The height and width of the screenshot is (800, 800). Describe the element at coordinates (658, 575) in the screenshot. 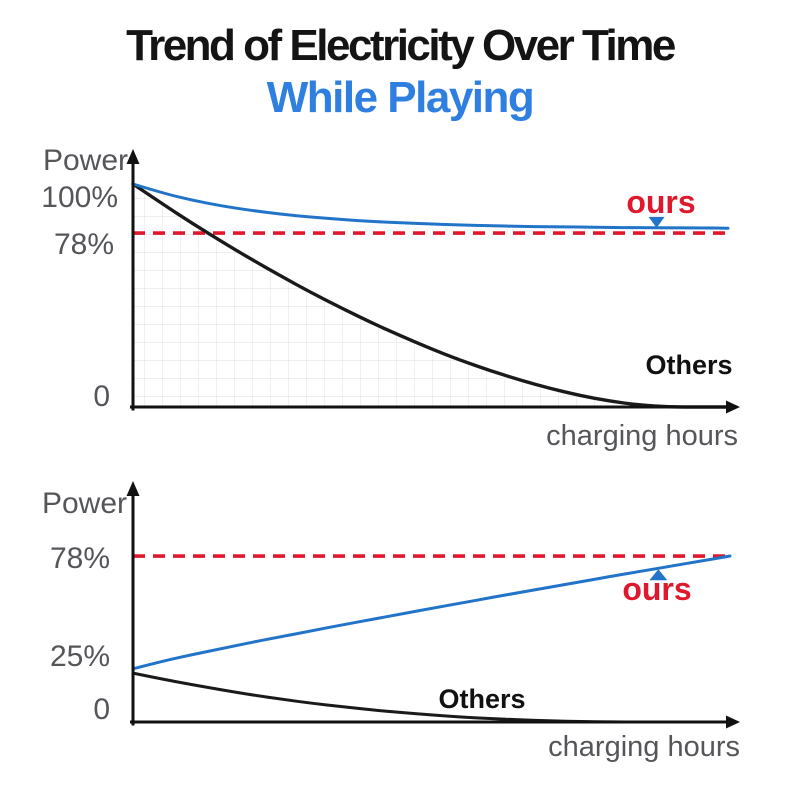

I see `ours-marker-triangle-up-icon` at that location.